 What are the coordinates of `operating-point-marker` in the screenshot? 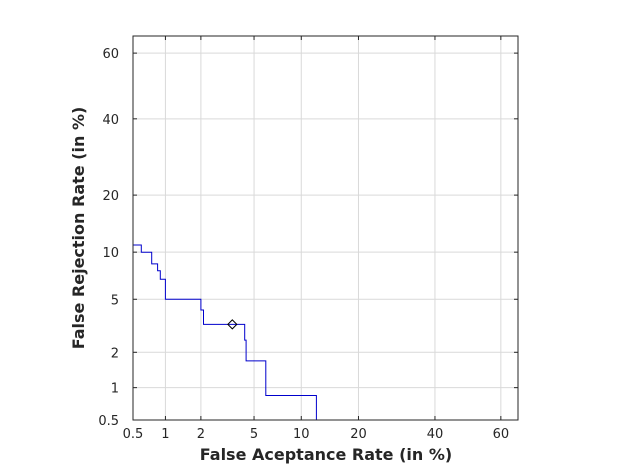 It's located at (232, 324).